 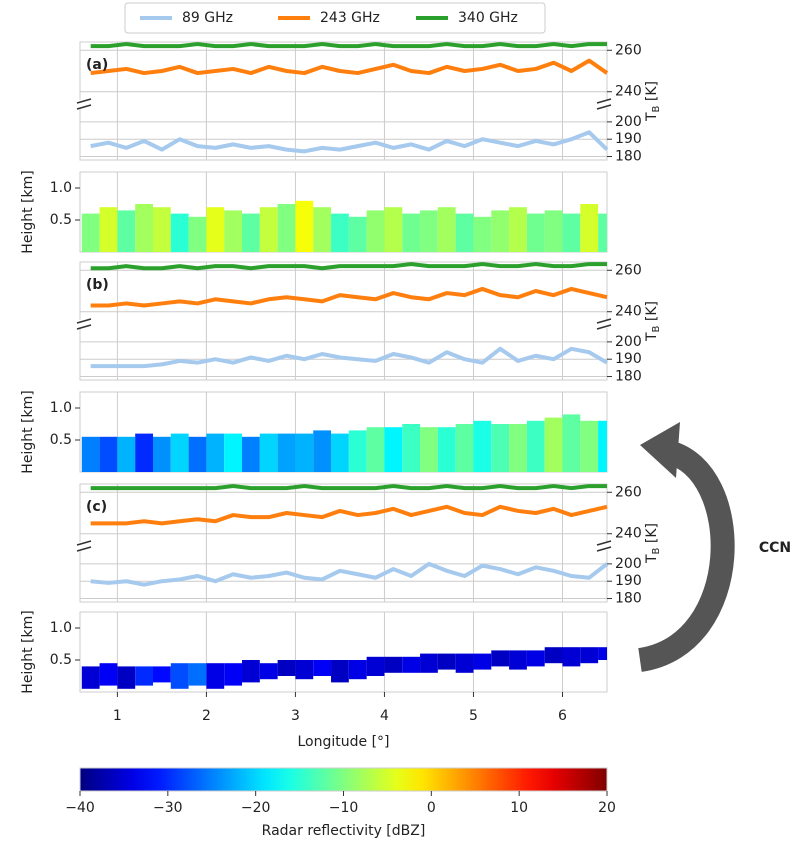 I want to click on colorbar-tick-label: −30, so click(x=168, y=808).